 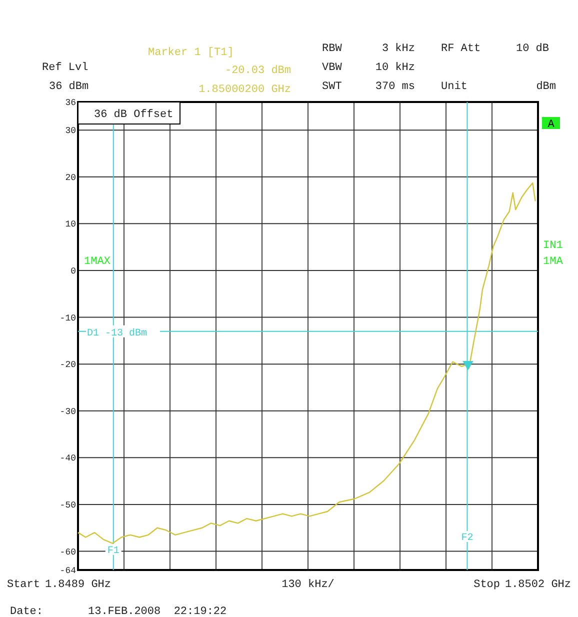 What do you see at coordinates (68, 318) in the screenshot?
I see `y-tick-label: -10` at bounding box center [68, 318].